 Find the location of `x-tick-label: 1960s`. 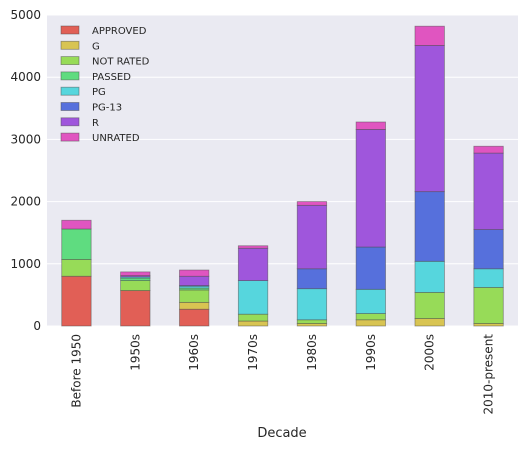

x-tick-label: 1960s is located at coordinates (194, 352).